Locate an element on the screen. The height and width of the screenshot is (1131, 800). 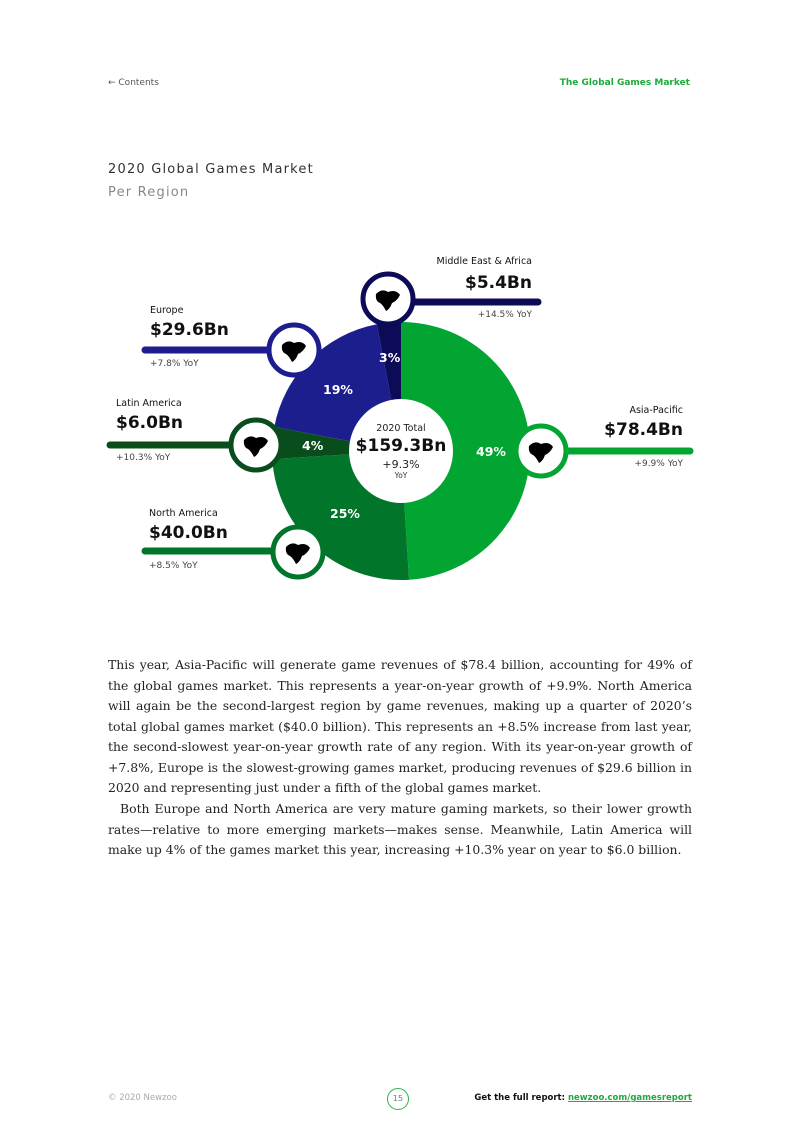
region-yoy: +7.8% YoY is located at coordinates (174, 364).